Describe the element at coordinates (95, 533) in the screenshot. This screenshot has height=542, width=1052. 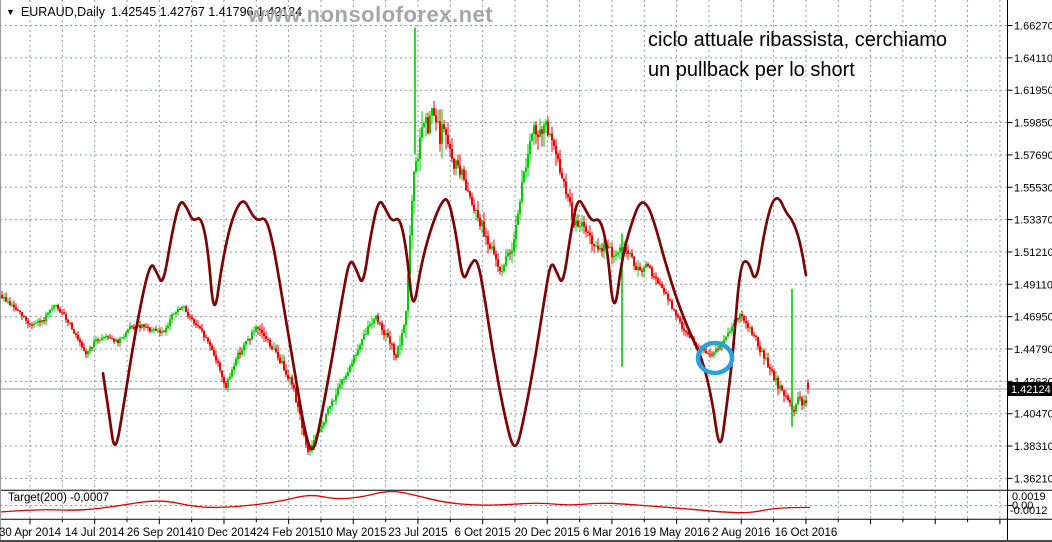
I see `date-tick-label: 14 Jul 2014` at that location.